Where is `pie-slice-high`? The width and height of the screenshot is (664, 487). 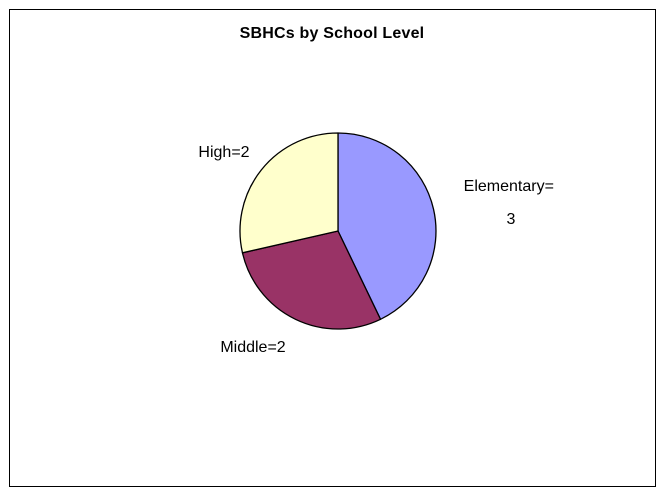
pie-slice-high is located at coordinates (289, 193).